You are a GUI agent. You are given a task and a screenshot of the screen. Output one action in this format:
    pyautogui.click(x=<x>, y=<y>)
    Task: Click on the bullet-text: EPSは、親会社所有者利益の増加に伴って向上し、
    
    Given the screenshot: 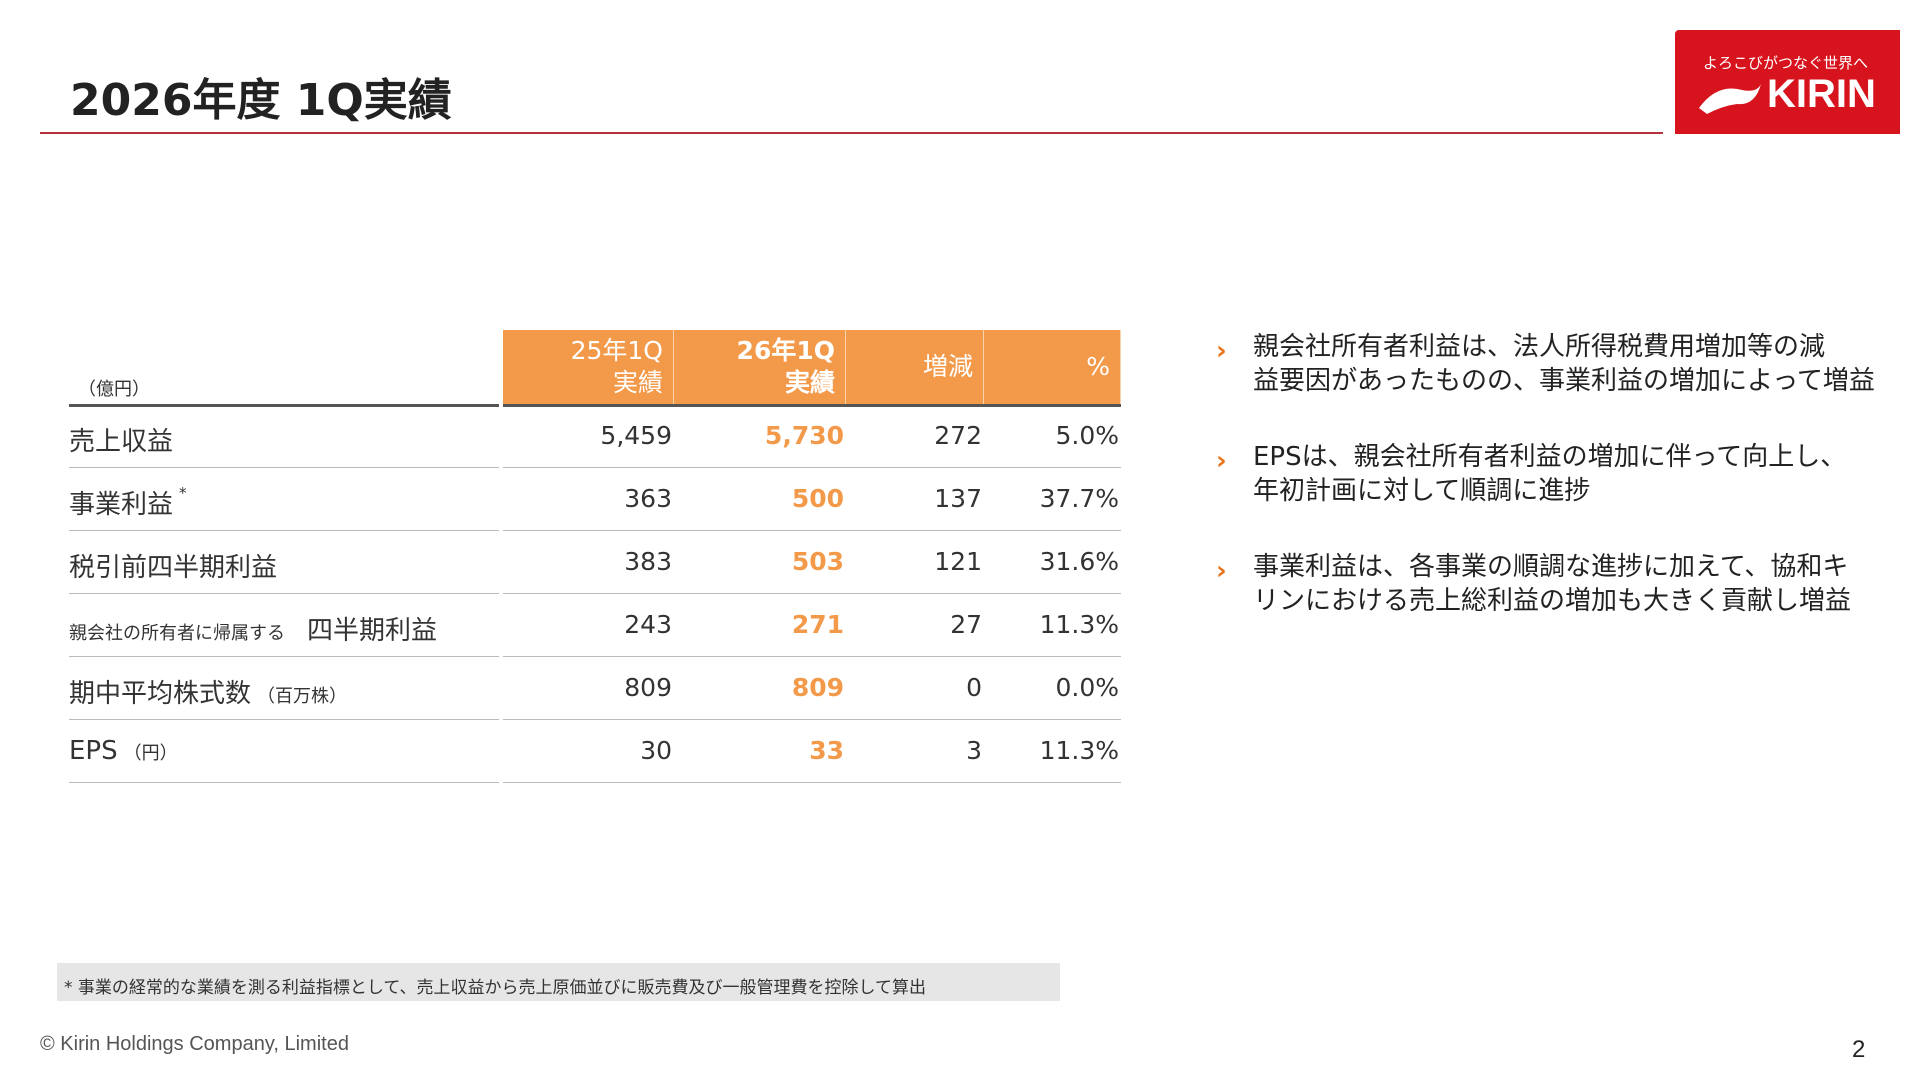 What is the action you would take?
    pyautogui.click(x=1550, y=457)
    